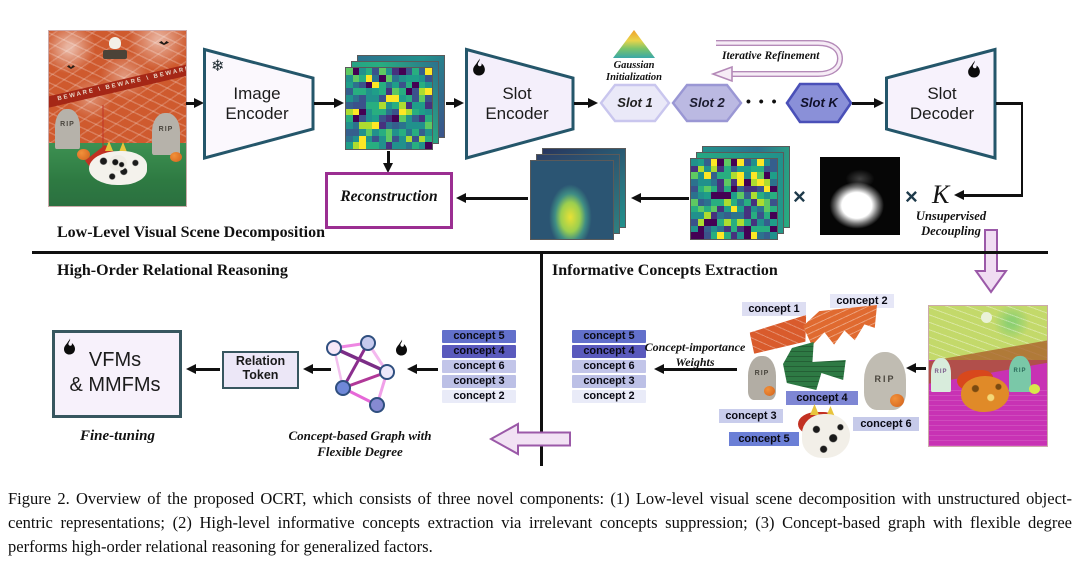 The width and height of the screenshot is (1080, 566). What do you see at coordinates (814, 366) in the screenshot?
I see `fragment-grass` at bounding box center [814, 366].